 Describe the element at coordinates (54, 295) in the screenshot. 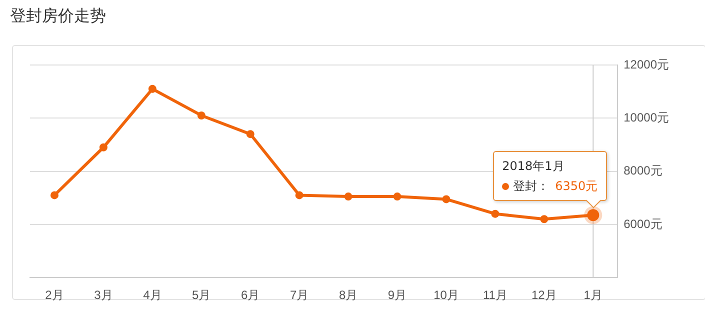

I see `x-tick-label: 2月` at that location.